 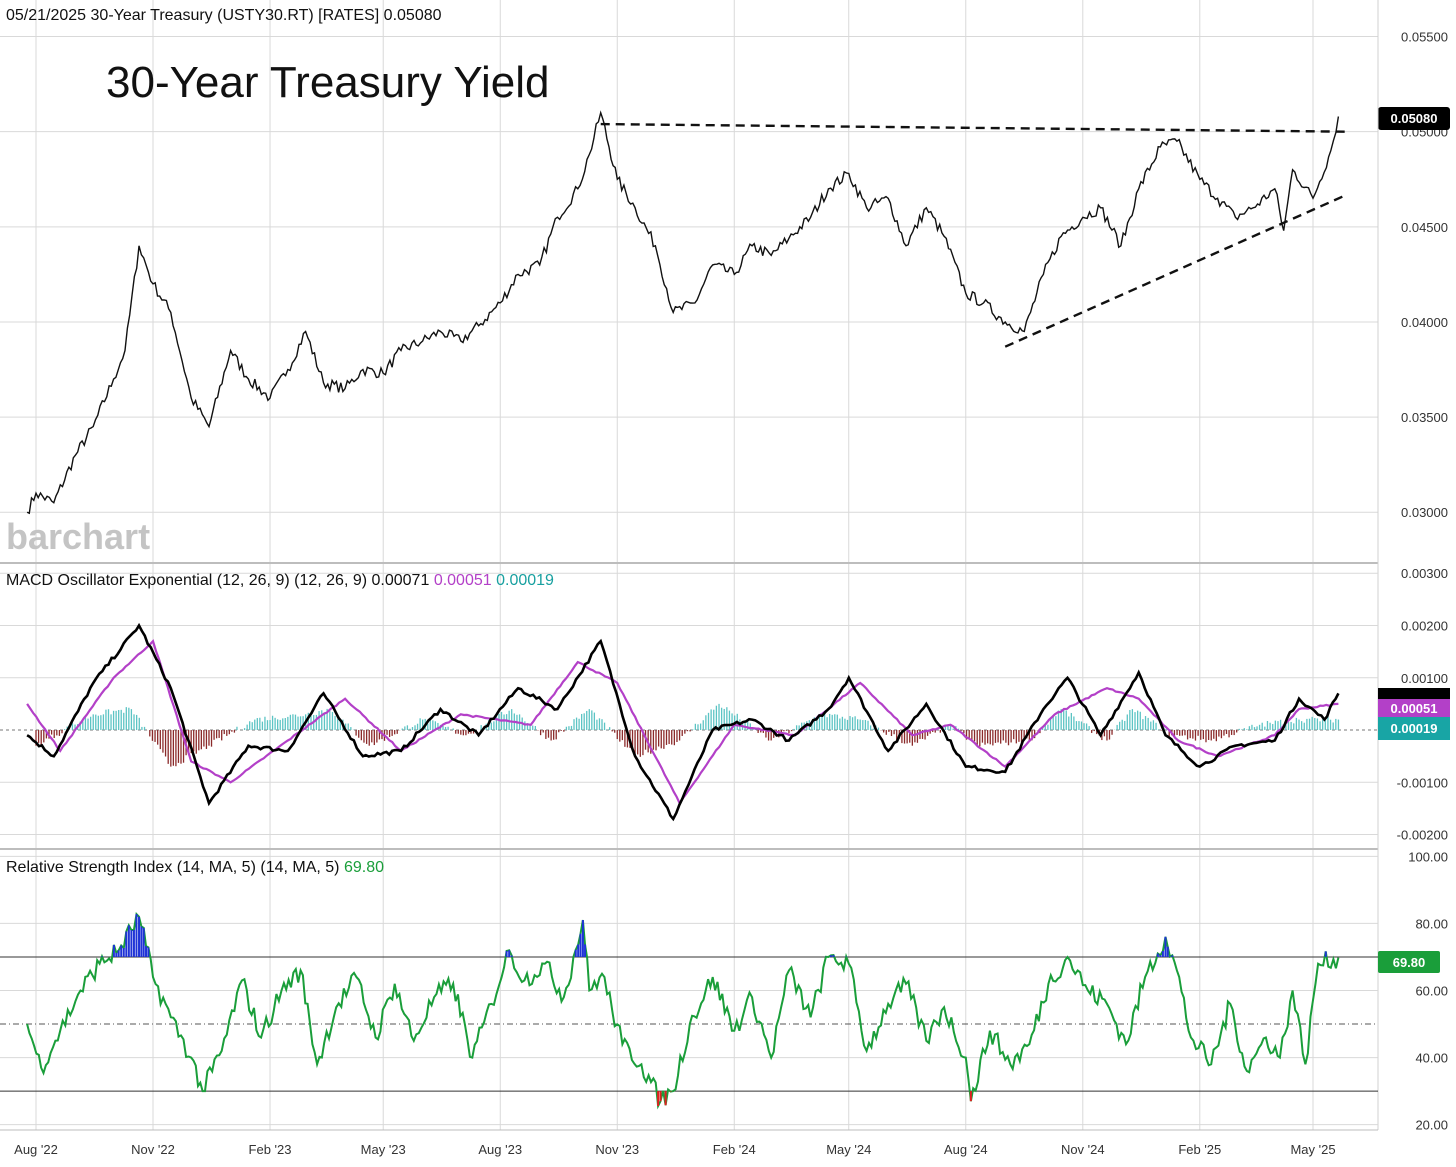 I want to click on y-tick-label: 60.00, so click(x=1431, y=991).